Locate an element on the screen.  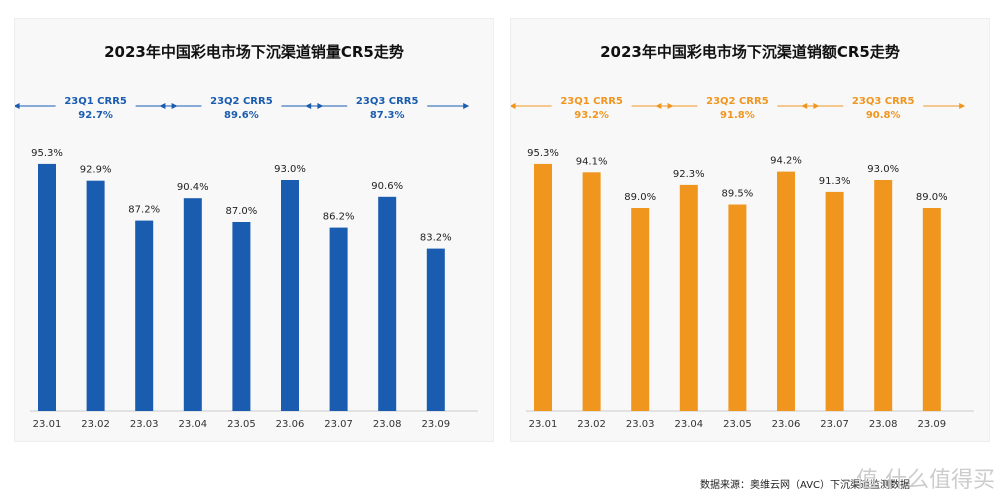
data-label: 87.0% is located at coordinates (242, 211).